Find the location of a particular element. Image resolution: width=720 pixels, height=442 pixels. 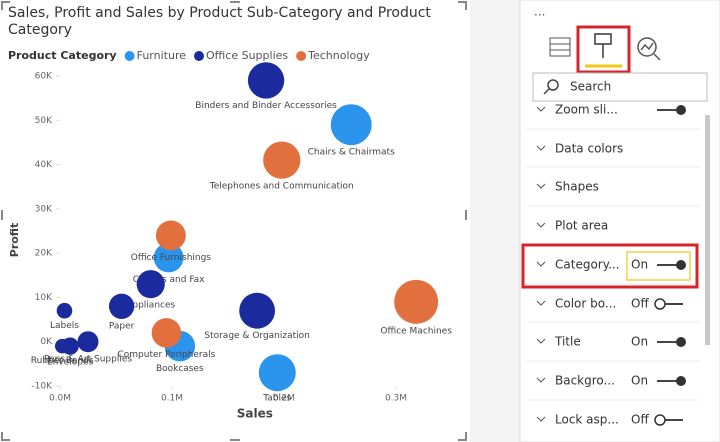

point-label: Rubber Bands is located at coordinates (62, 361).